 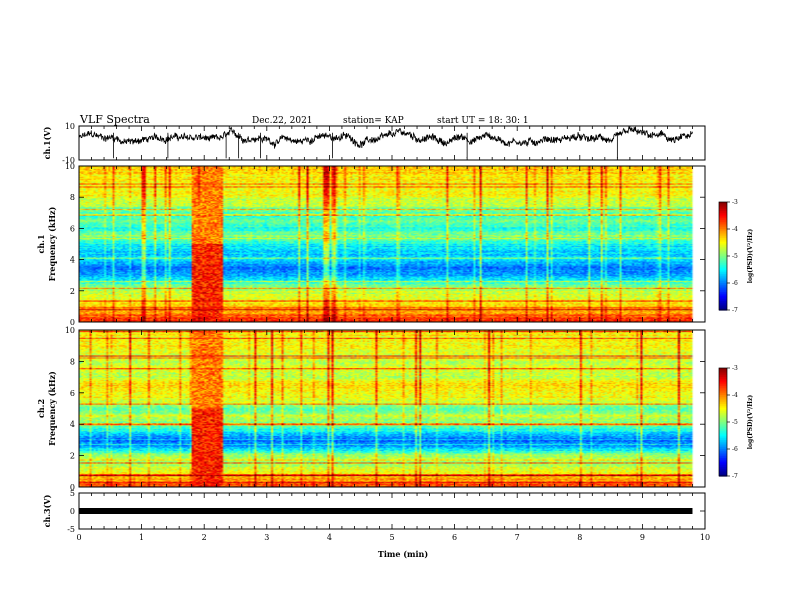 I want to click on ch1-spec-ytick-label: 6, so click(x=72, y=228).